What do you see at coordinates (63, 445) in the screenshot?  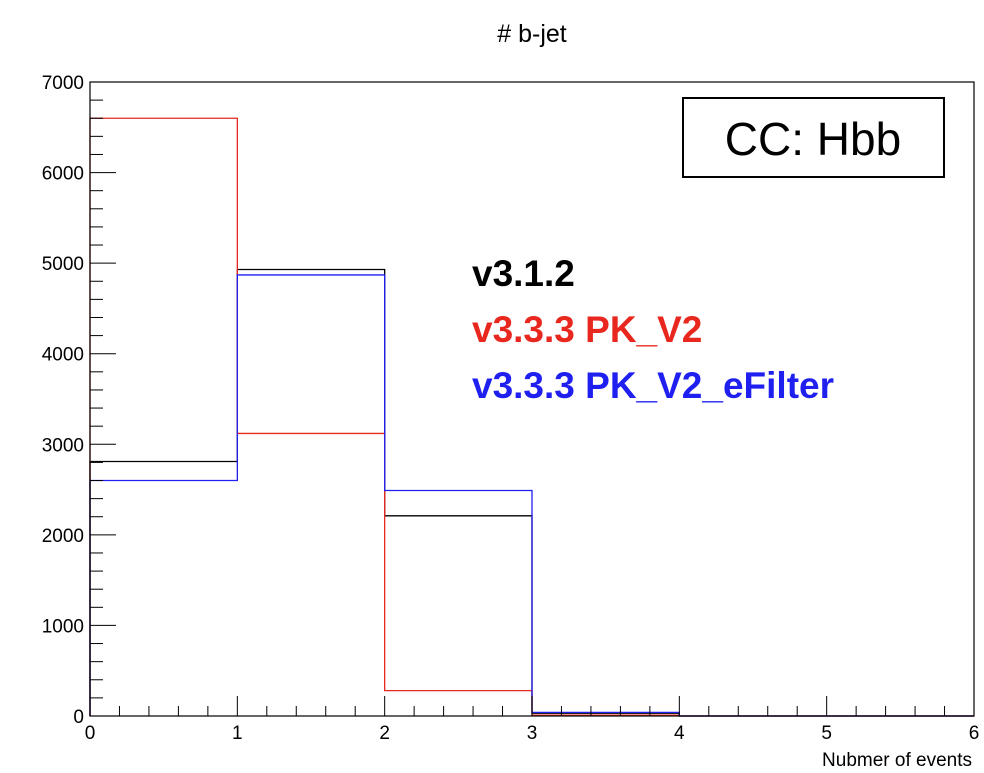 I see `y-tick-label: 3000` at bounding box center [63, 445].